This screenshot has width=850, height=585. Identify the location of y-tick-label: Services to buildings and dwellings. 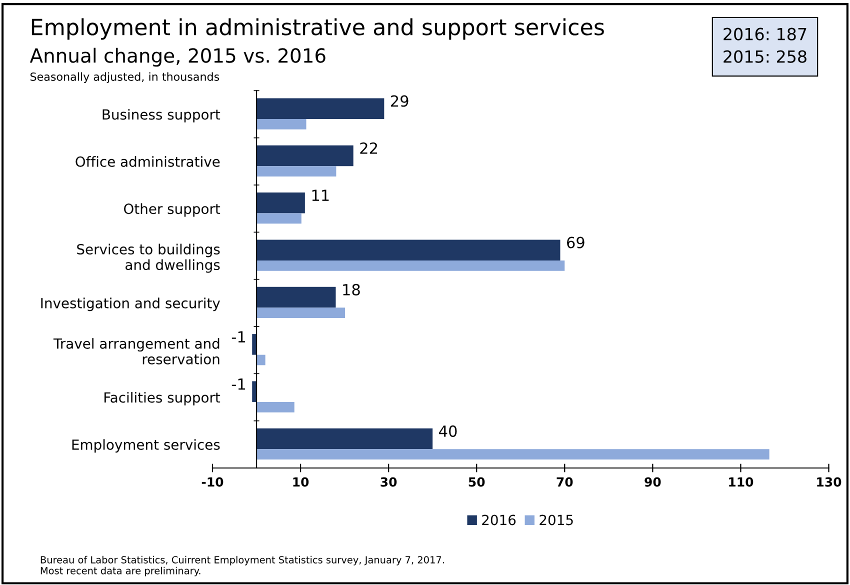
(148, 258).